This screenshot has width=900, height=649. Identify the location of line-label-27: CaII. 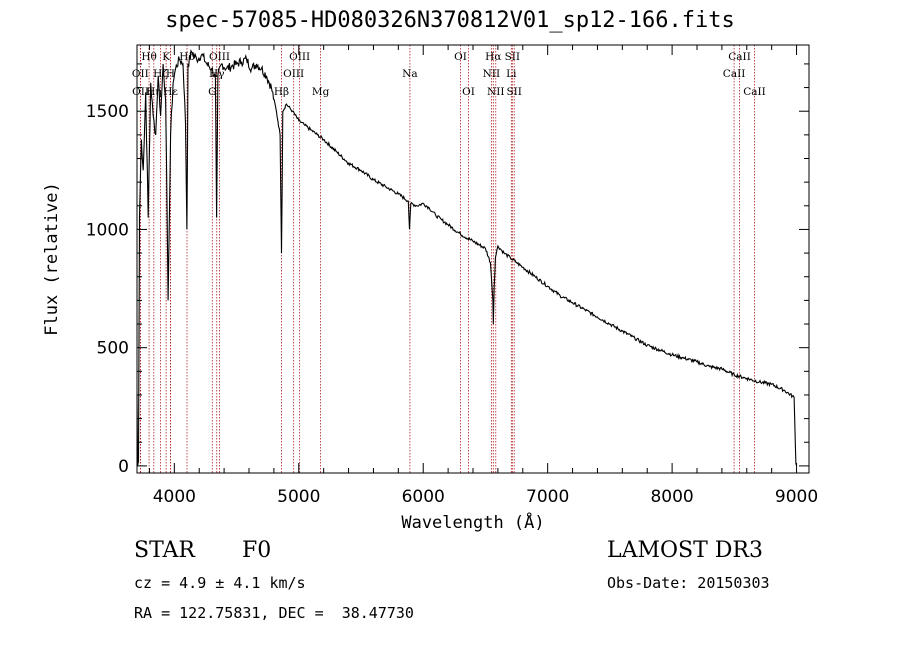
(754, 92).